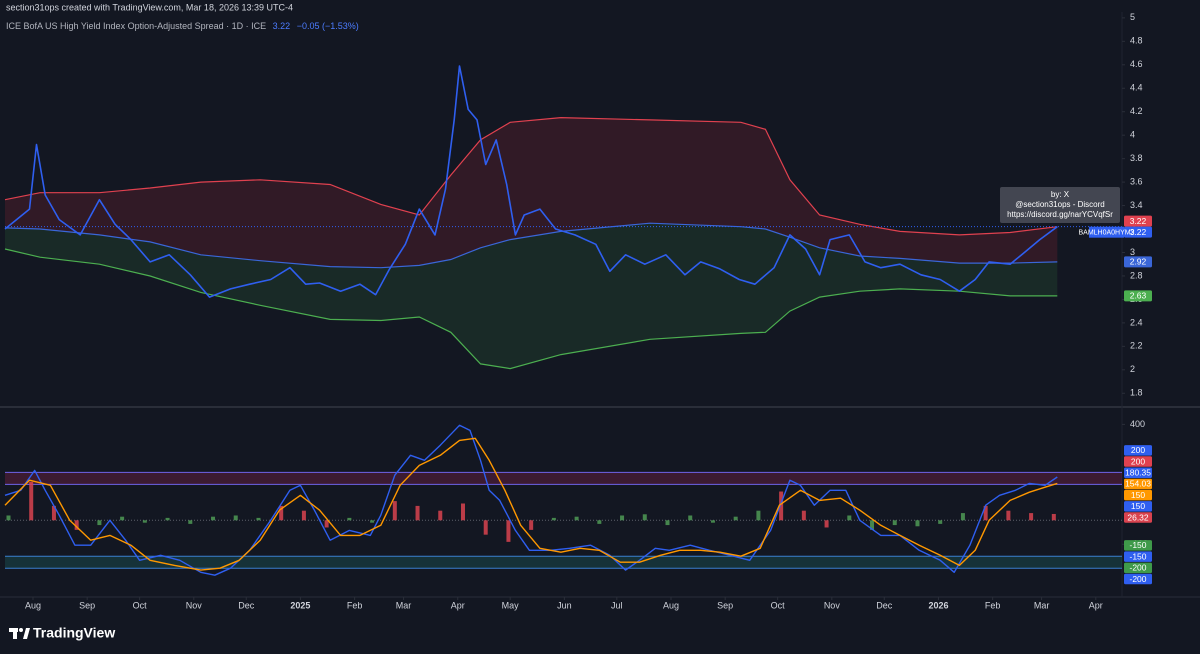 The width and height of the screenshot is (1200, 654). I want to click on value-badge-label: 154.03, so click(1138, 484).